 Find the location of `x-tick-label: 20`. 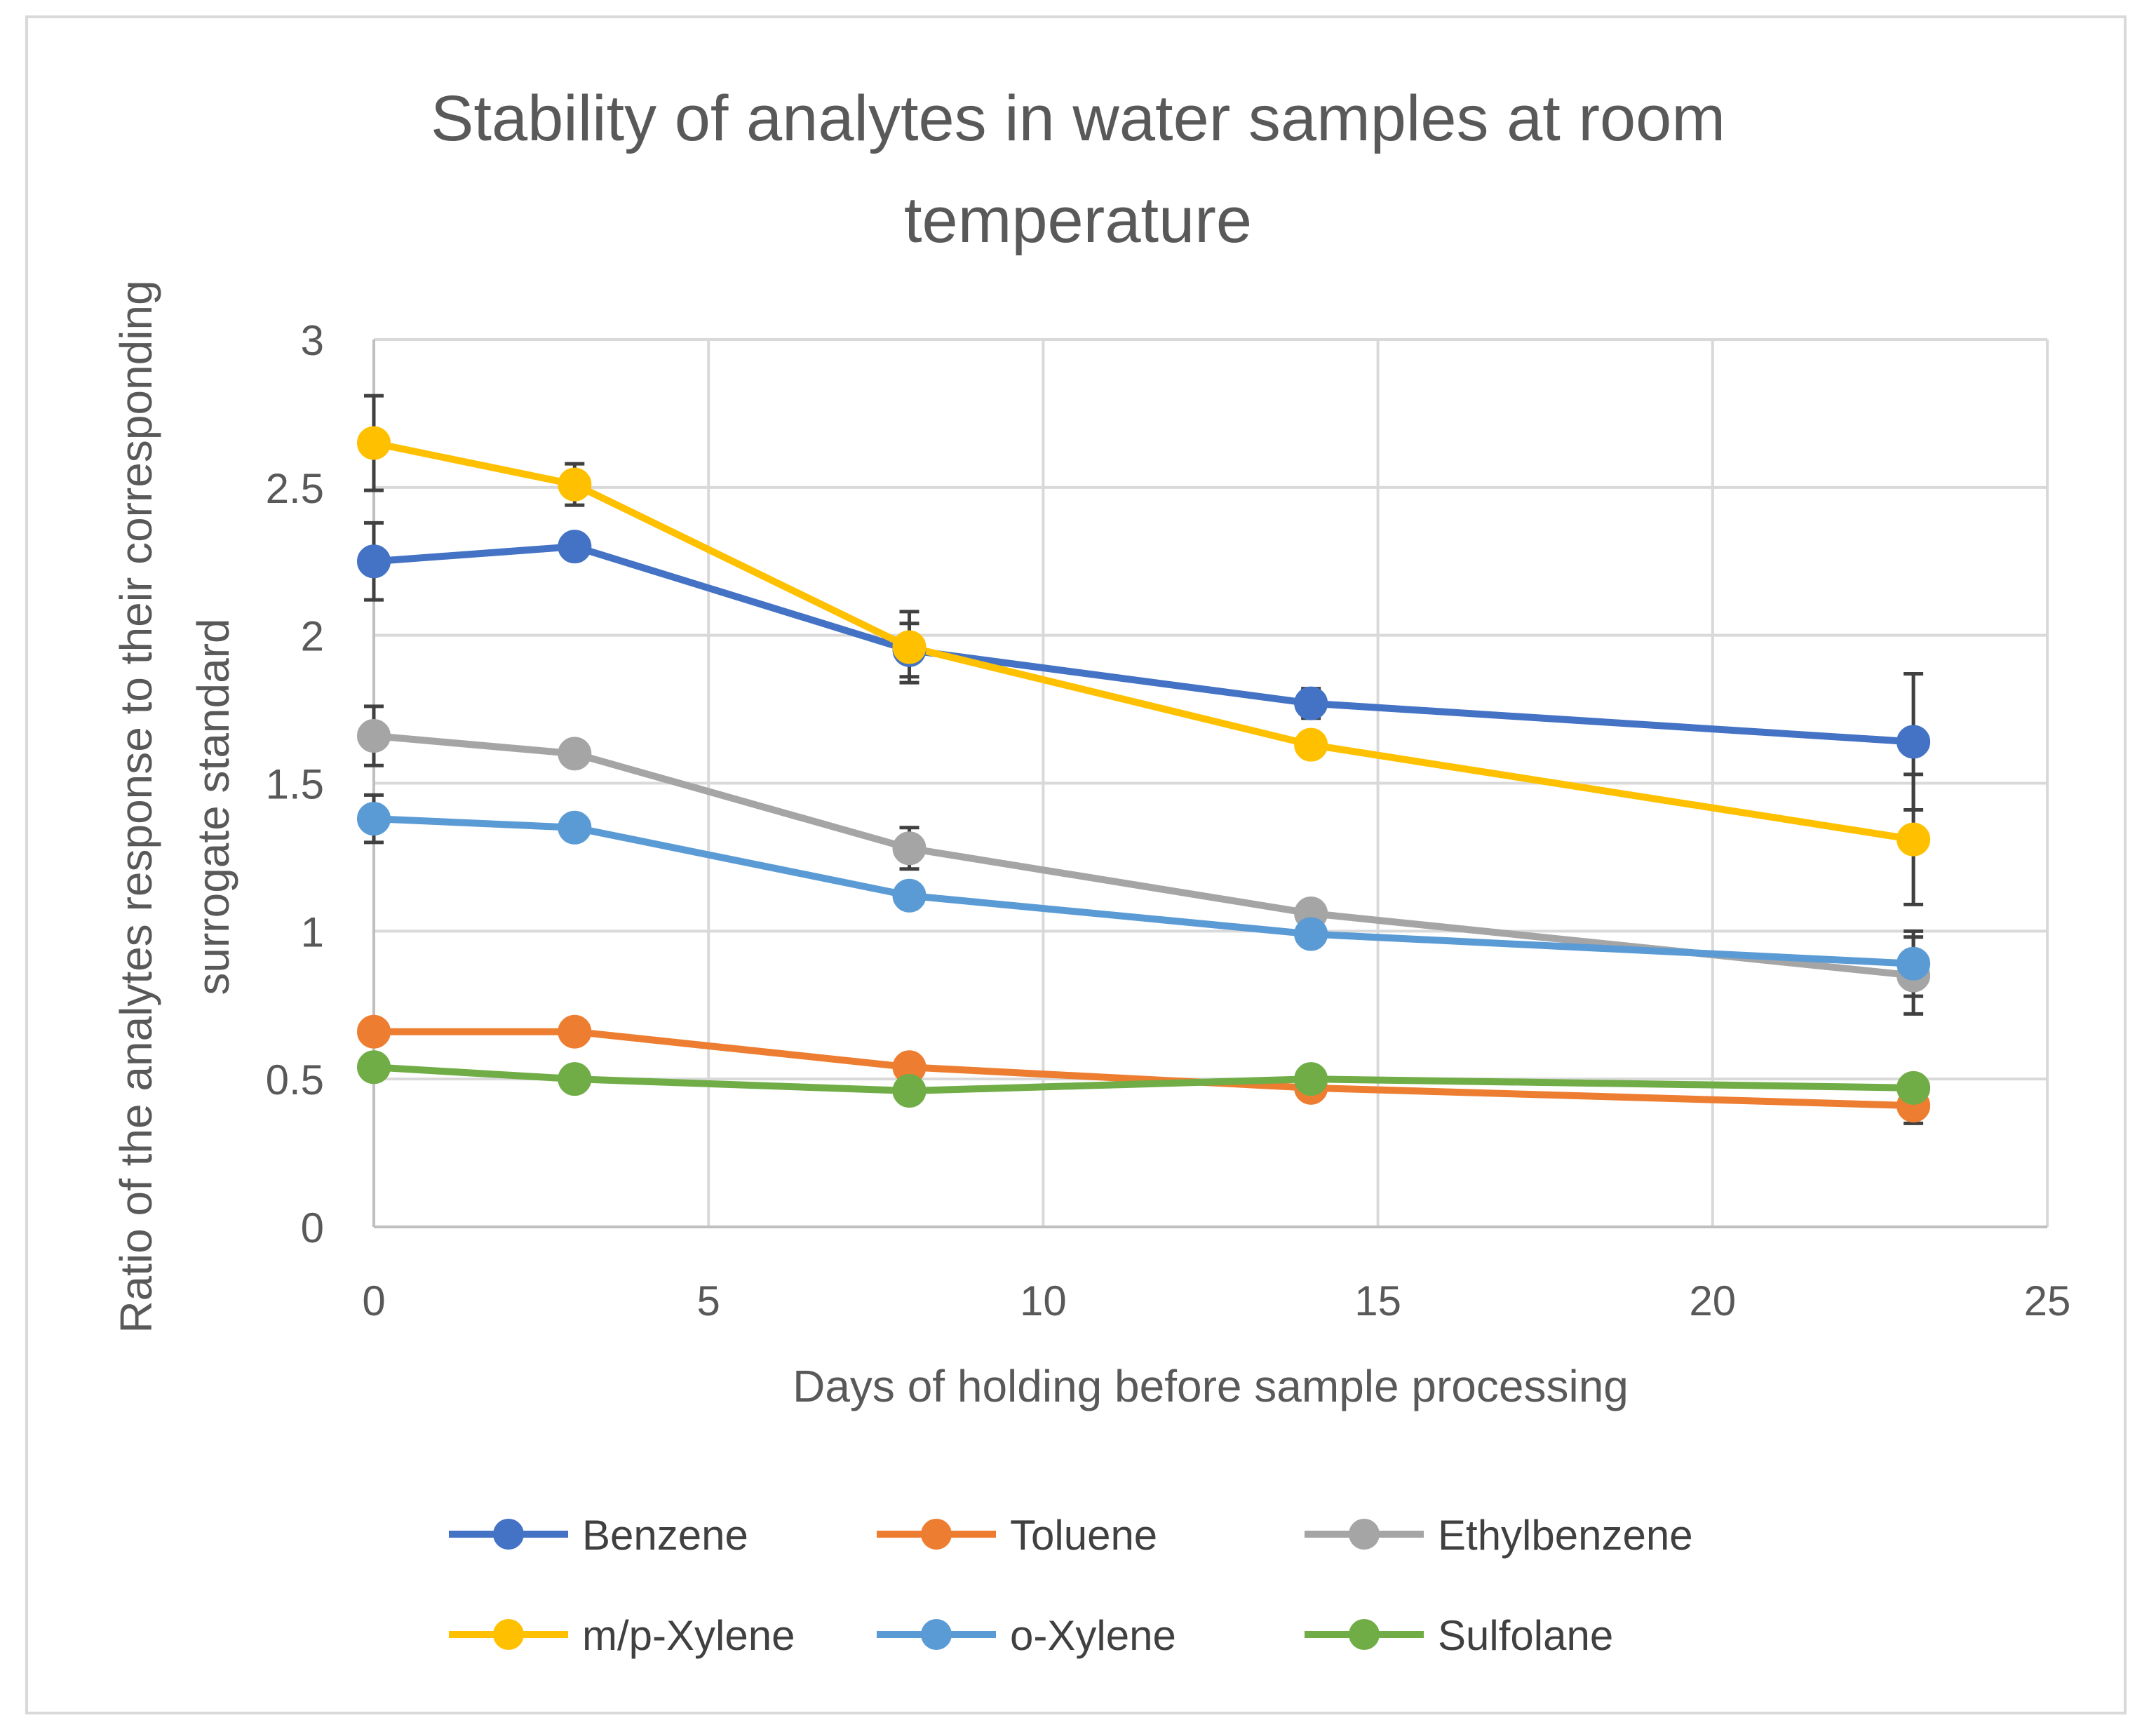

x-tick-label: 20 is located at coordinates (1712, 1300).